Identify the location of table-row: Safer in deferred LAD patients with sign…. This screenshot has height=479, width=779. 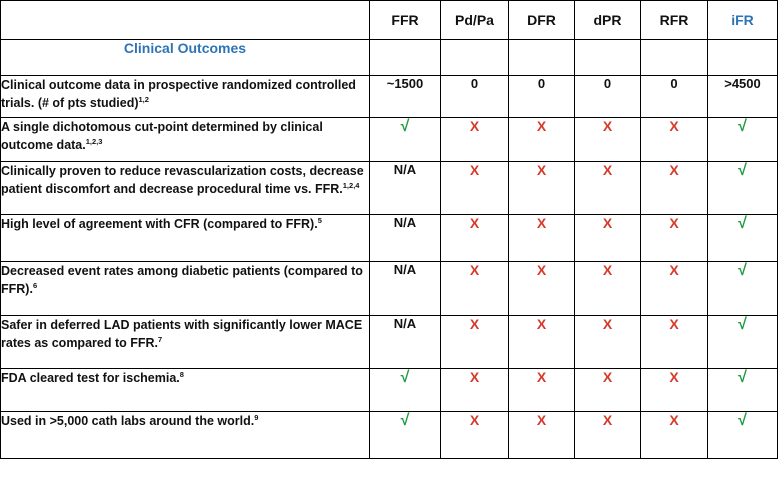
(389, 342).